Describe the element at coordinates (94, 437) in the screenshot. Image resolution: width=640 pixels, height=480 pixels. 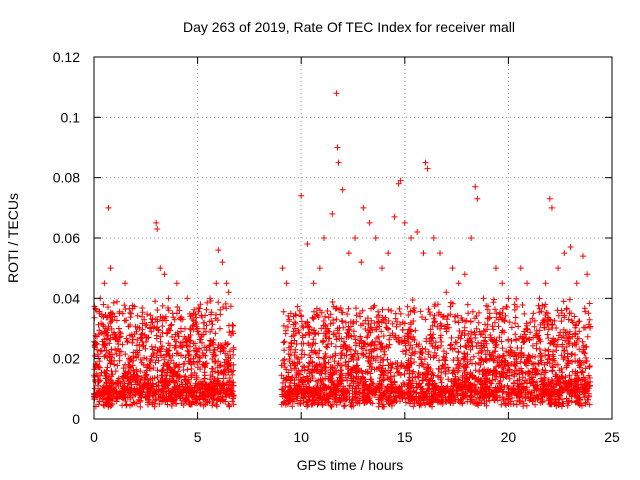
I see `x-tick-label: 0` at that location.